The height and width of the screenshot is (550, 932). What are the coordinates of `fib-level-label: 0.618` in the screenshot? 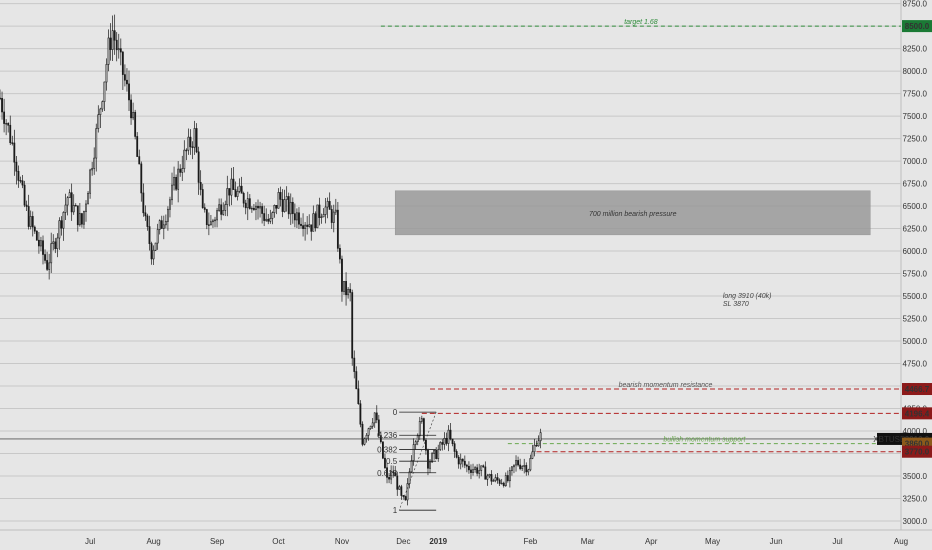 It's located at (387, 473).